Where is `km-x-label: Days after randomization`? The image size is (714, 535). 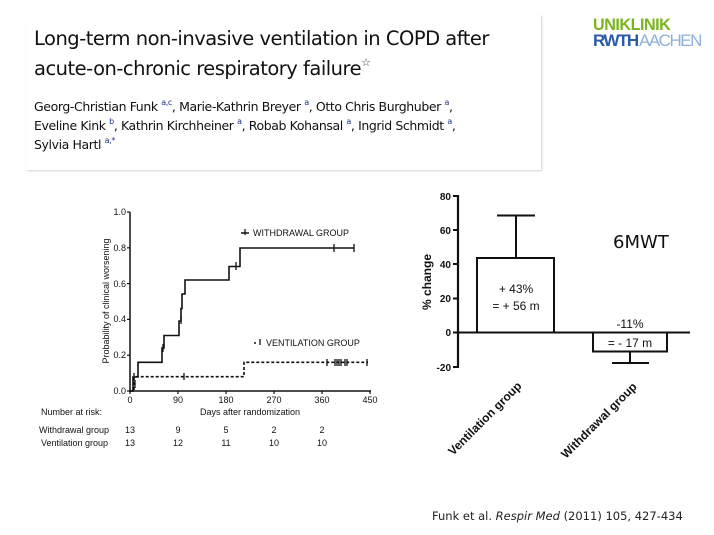 km-x-label: Days after randomization is located at coordinates (250, 412).